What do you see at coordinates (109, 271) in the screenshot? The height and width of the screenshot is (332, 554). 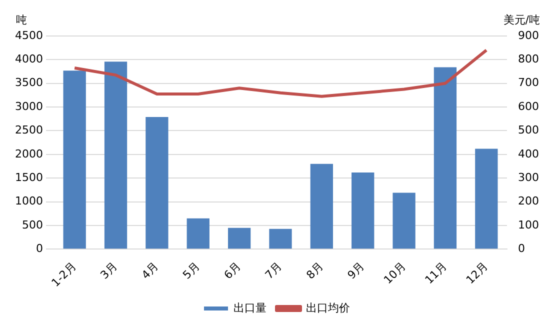 I see `x-tick-label: 3月` at bounding box center [109, 271].